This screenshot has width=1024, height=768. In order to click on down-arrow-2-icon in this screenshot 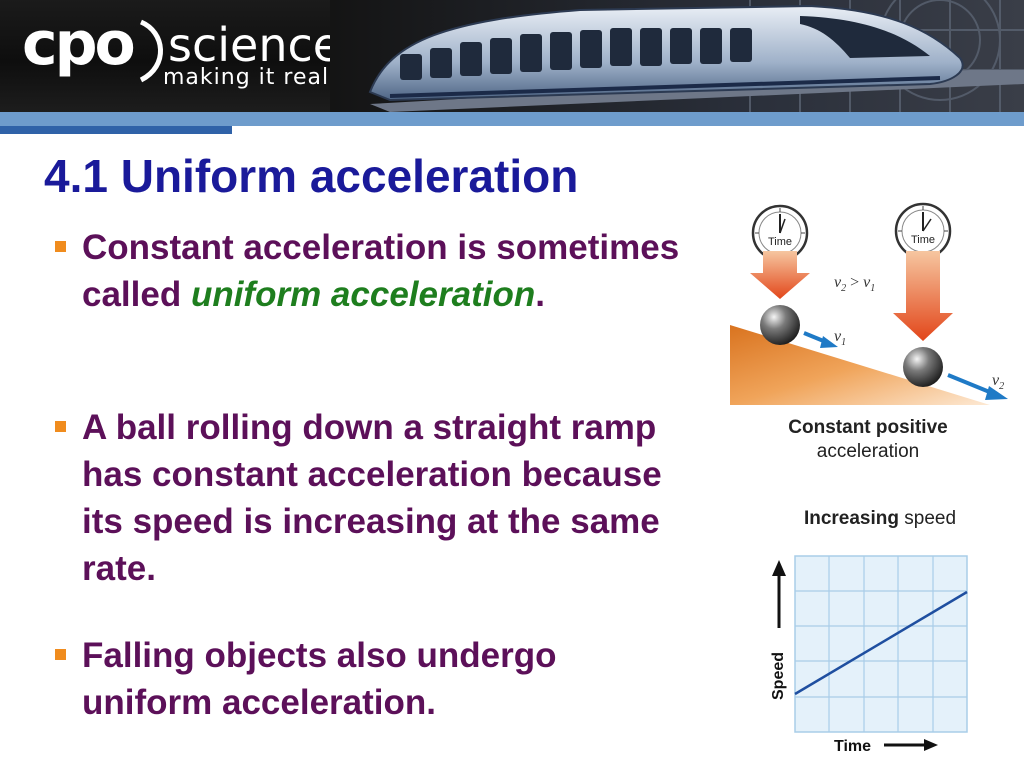, I will do `click(923, 296)`.